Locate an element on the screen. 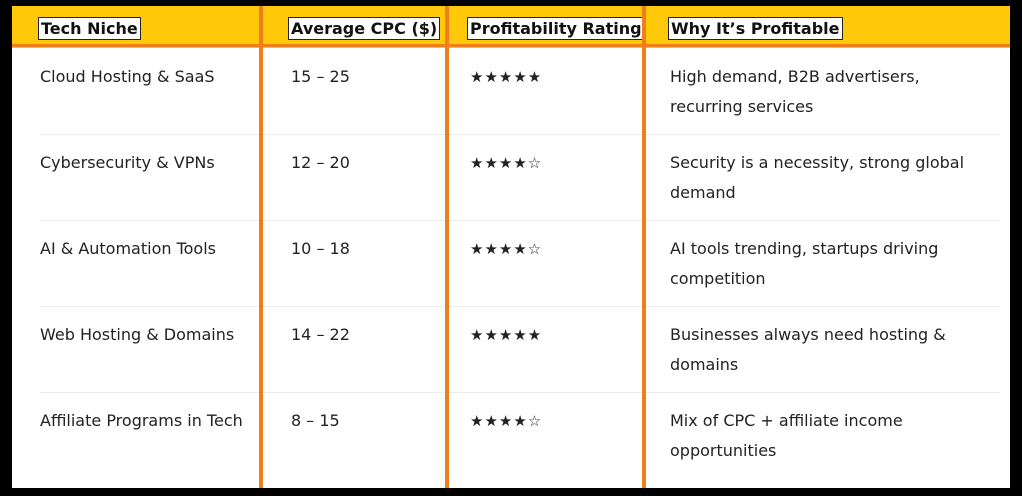  cell-cpc: 15 – 25 is located at coordinates (320, 76).